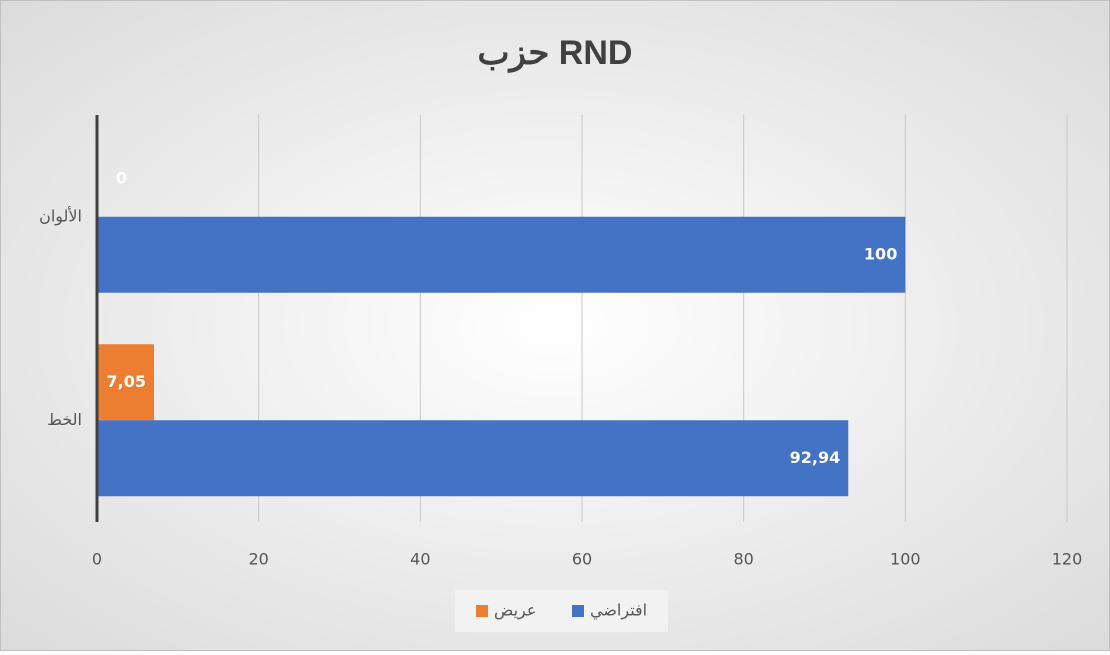  What do you see at coordinates (515, 611) in the screenshot?
I see `legend-label: عريض` at bounding box center [515, 611].